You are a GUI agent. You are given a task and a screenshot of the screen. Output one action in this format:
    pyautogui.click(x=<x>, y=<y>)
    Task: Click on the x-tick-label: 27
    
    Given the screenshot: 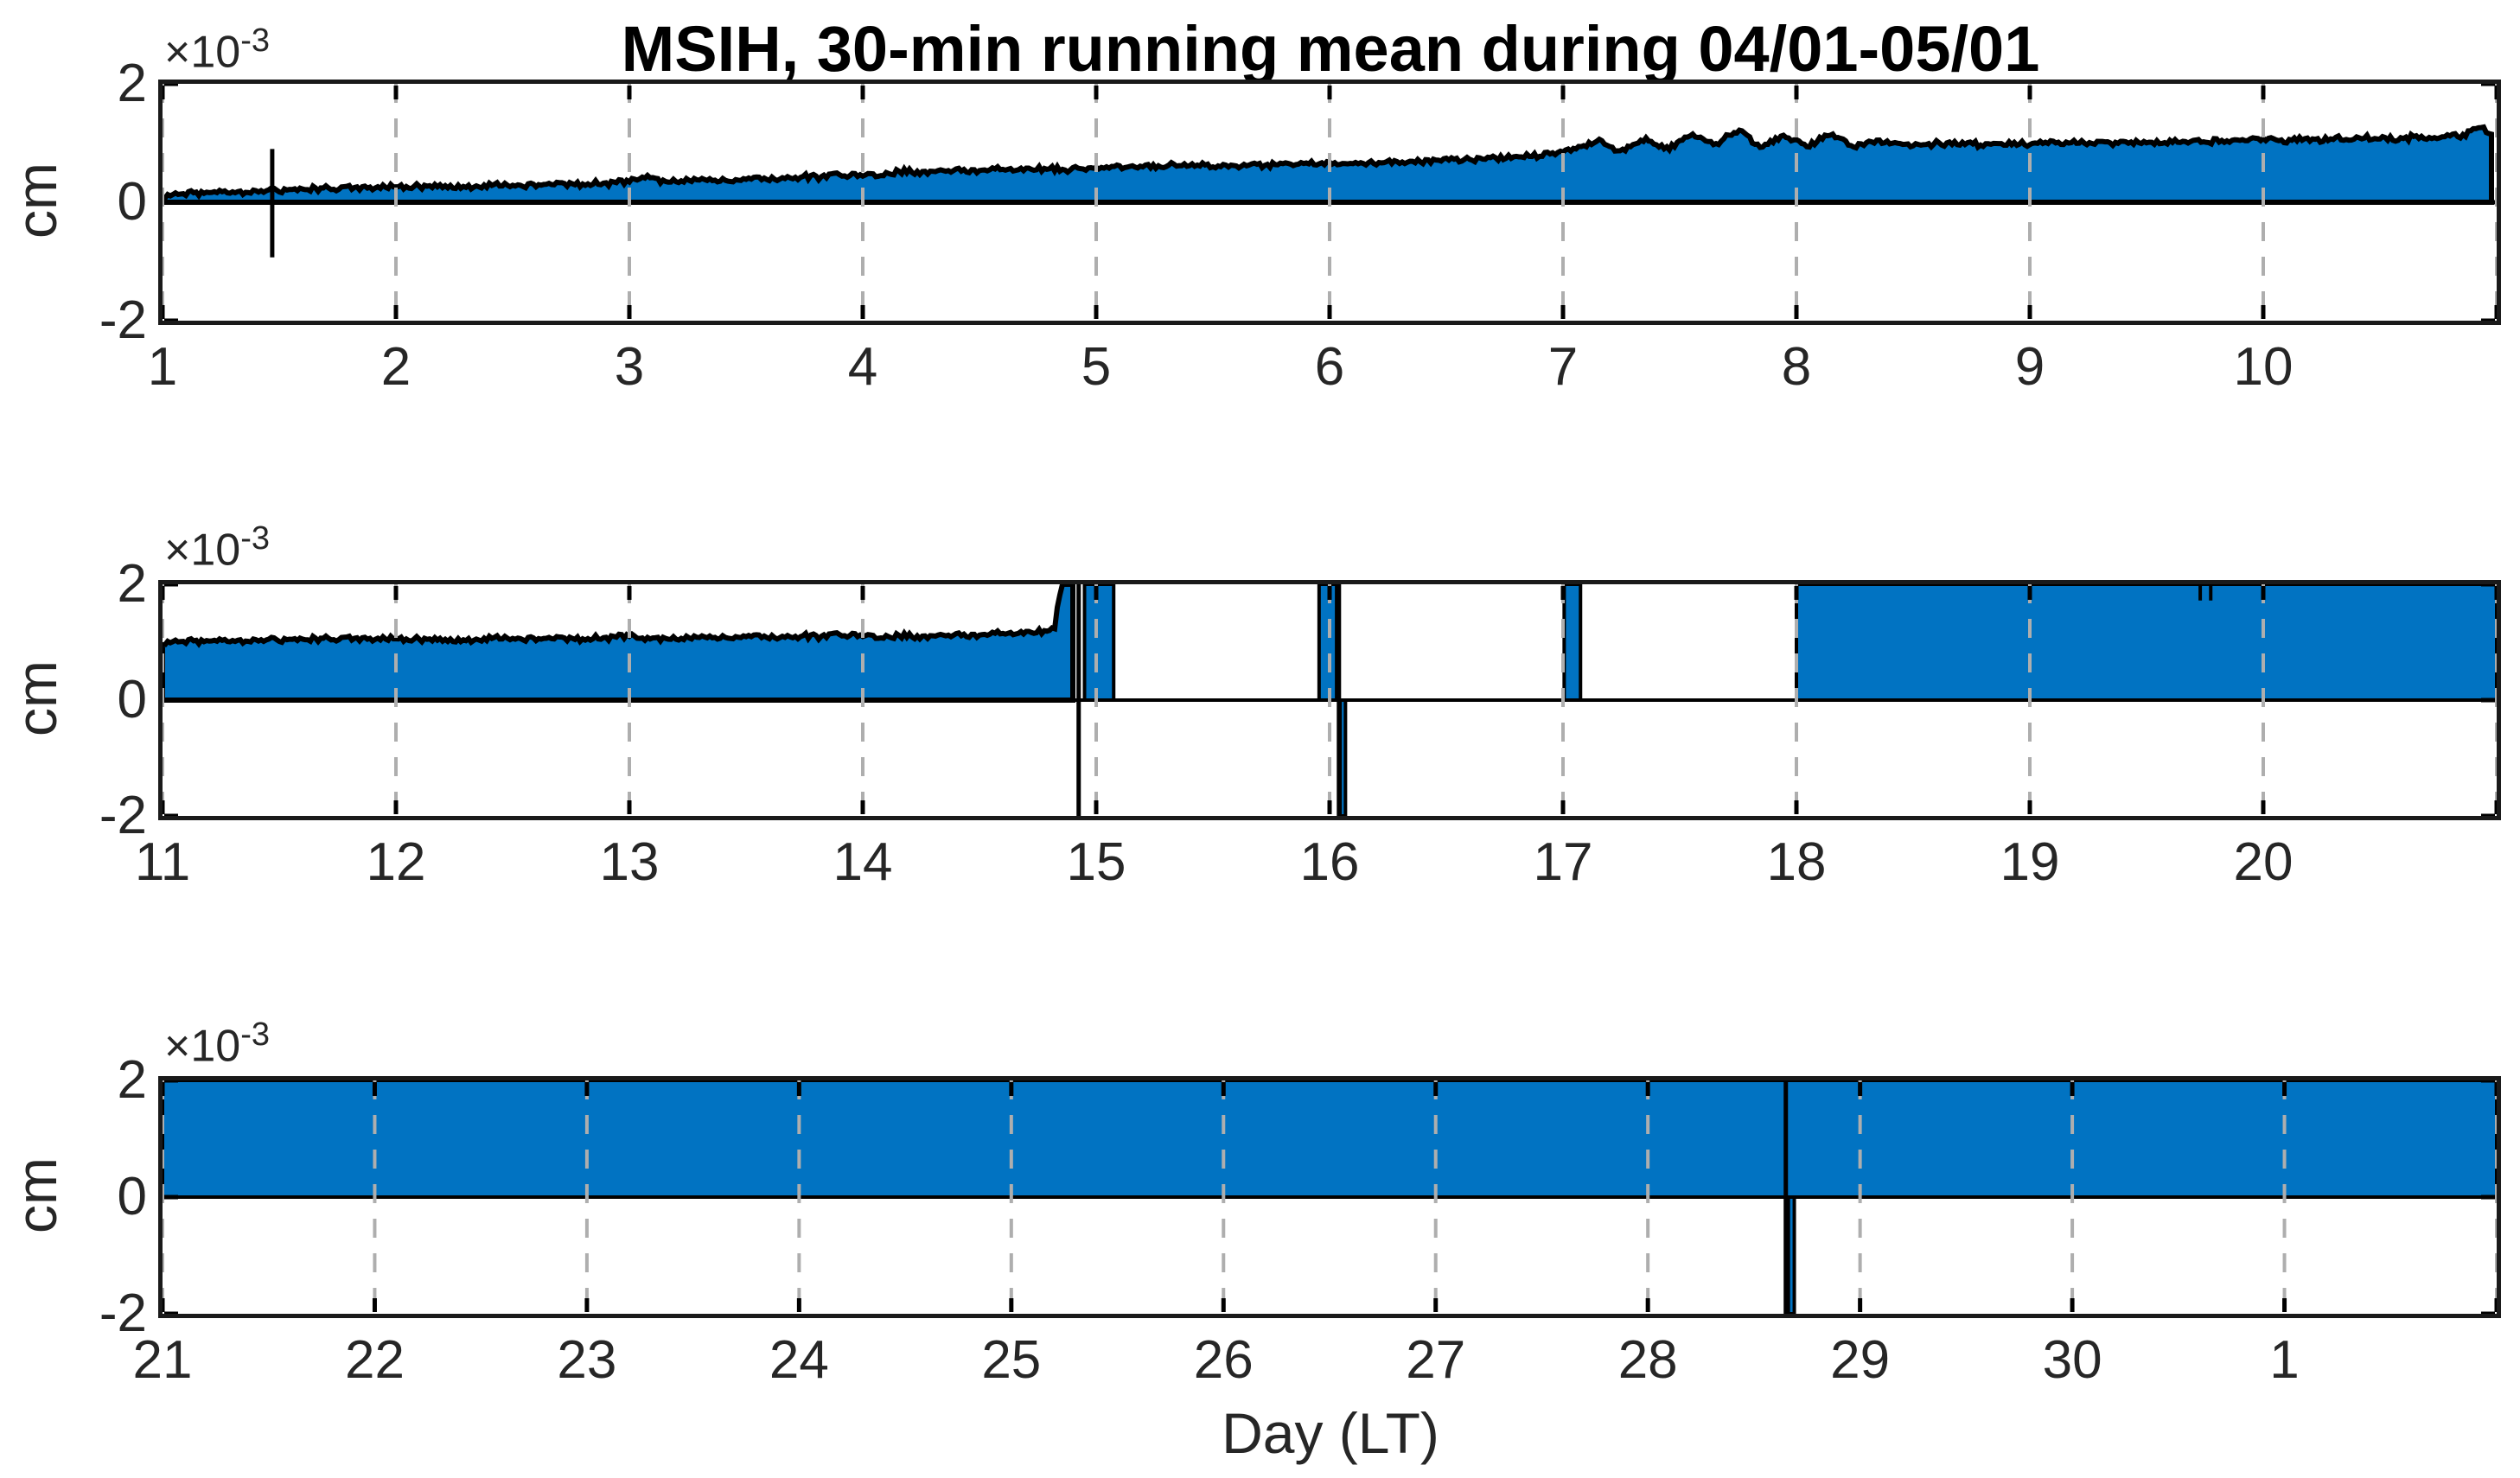 What is the action you would take?
    pyautogui.click(x=1436, y=1360)
    